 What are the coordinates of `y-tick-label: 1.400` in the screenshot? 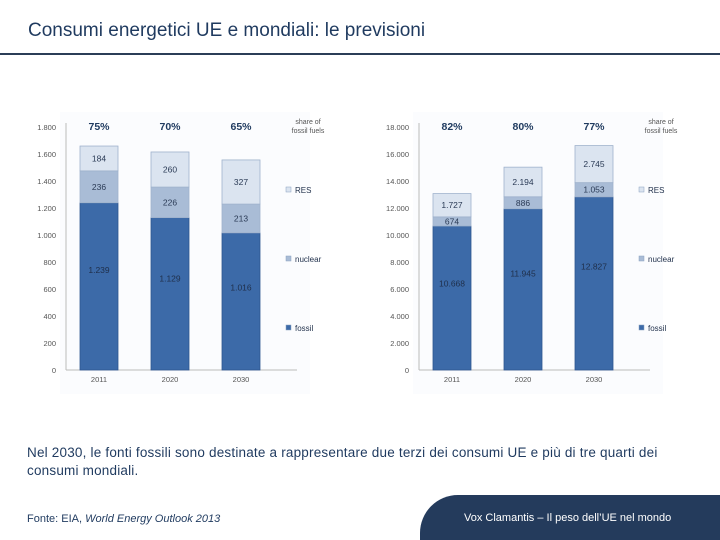 It's located at (46, 181).